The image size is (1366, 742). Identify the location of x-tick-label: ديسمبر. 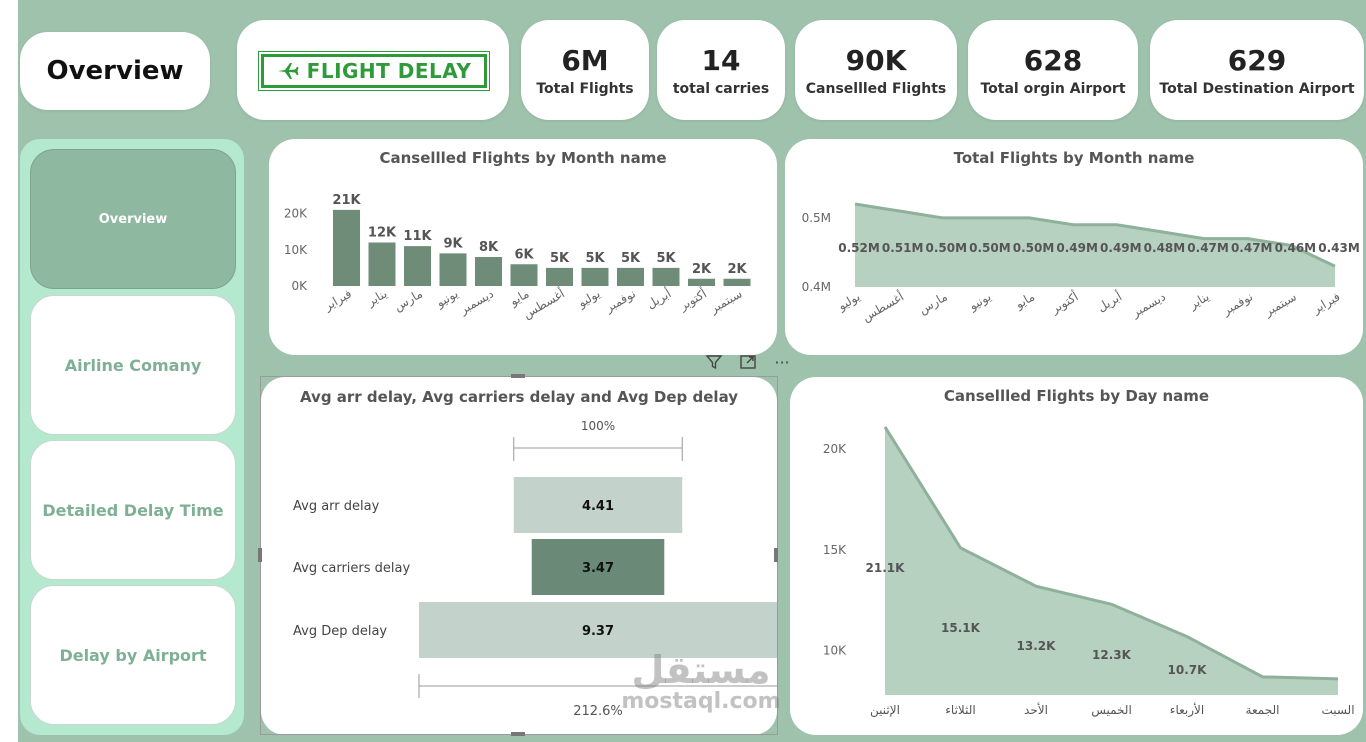
(1148, 305).